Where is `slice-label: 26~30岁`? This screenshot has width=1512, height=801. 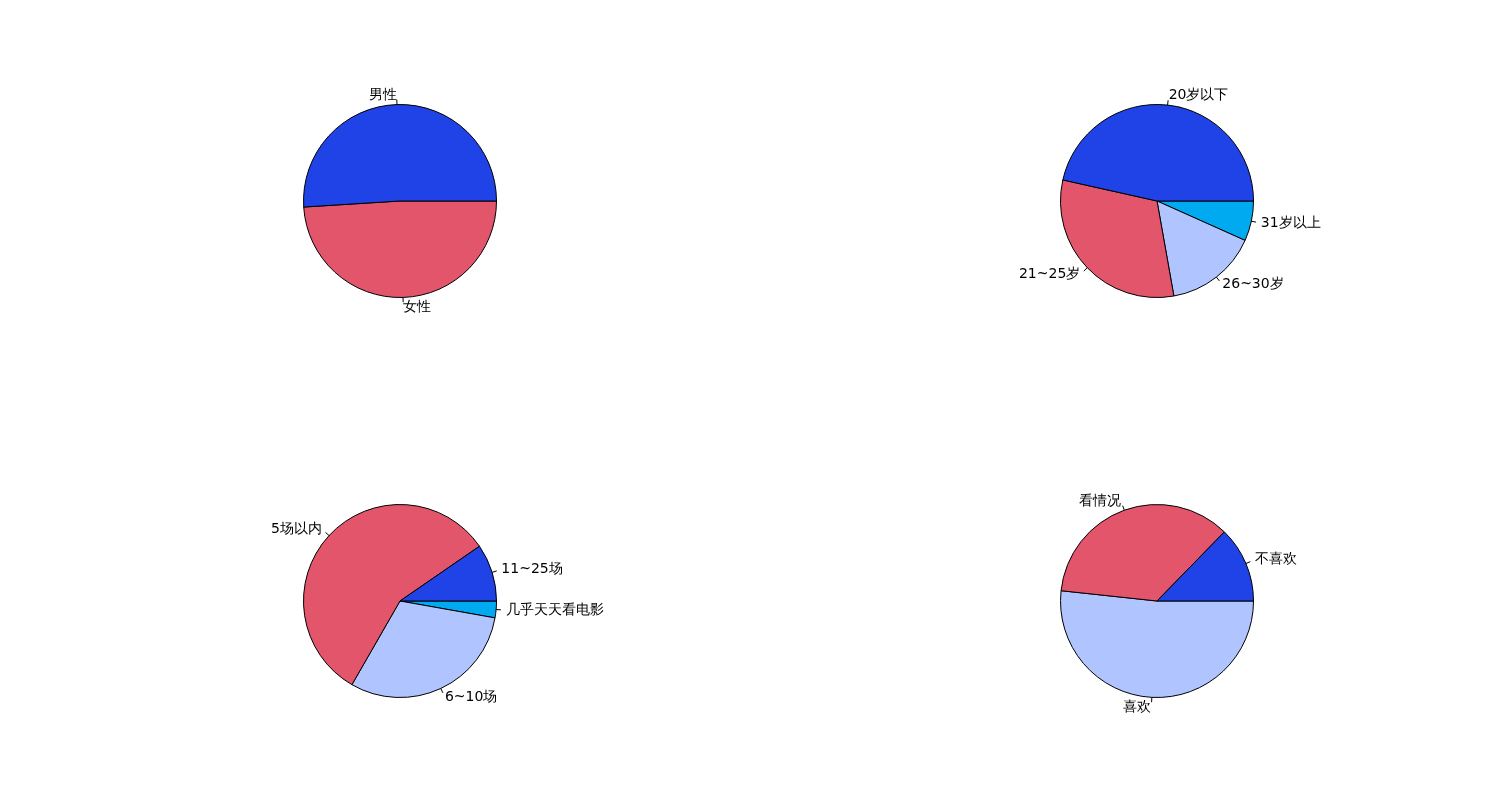
slice-label: 26~30岁 is located at coordinates (1253, 283).